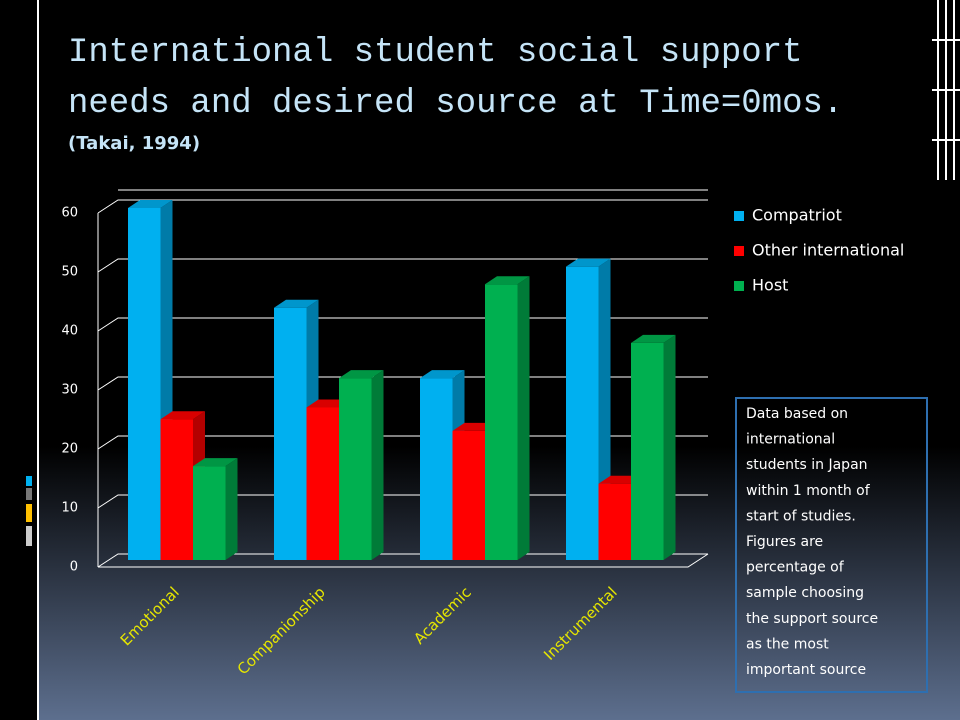 This screenshot has height=720, width=960. Describe the element at coordinates (795, 568) in the screenshot. I see `note-line: percentage of` at that location.